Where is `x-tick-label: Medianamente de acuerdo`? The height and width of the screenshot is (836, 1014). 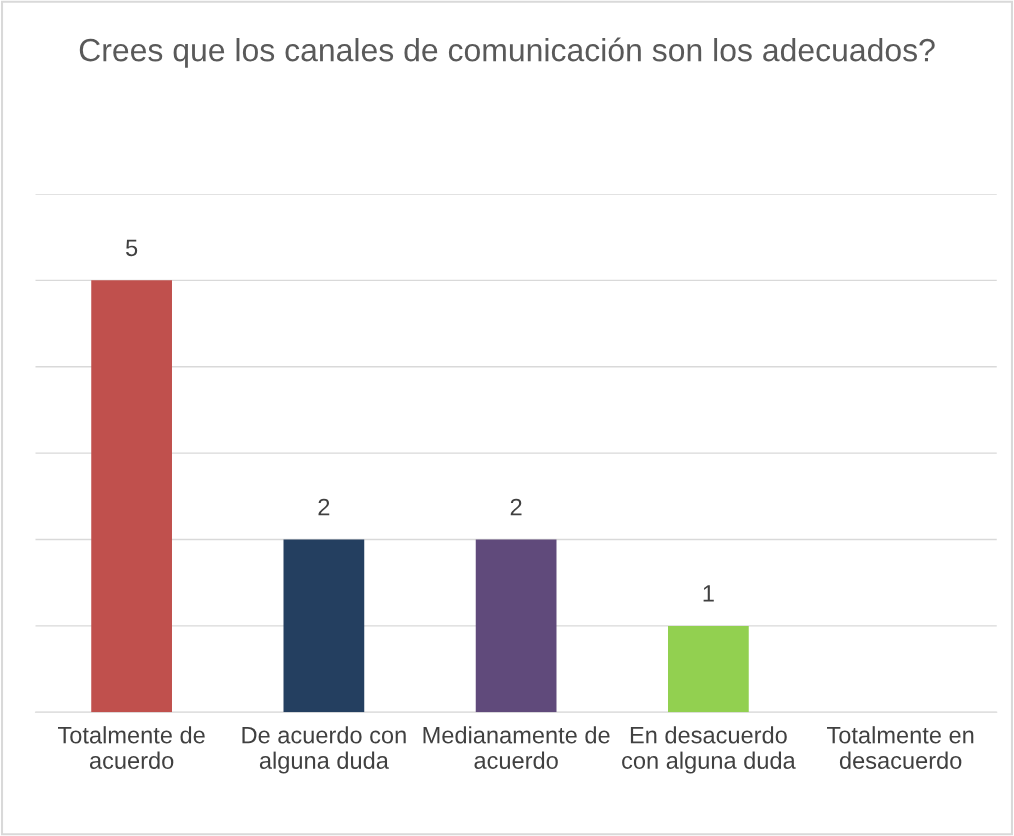 x-tick-label: Medianamente de acuerdo is located at coordinates (516, 747).